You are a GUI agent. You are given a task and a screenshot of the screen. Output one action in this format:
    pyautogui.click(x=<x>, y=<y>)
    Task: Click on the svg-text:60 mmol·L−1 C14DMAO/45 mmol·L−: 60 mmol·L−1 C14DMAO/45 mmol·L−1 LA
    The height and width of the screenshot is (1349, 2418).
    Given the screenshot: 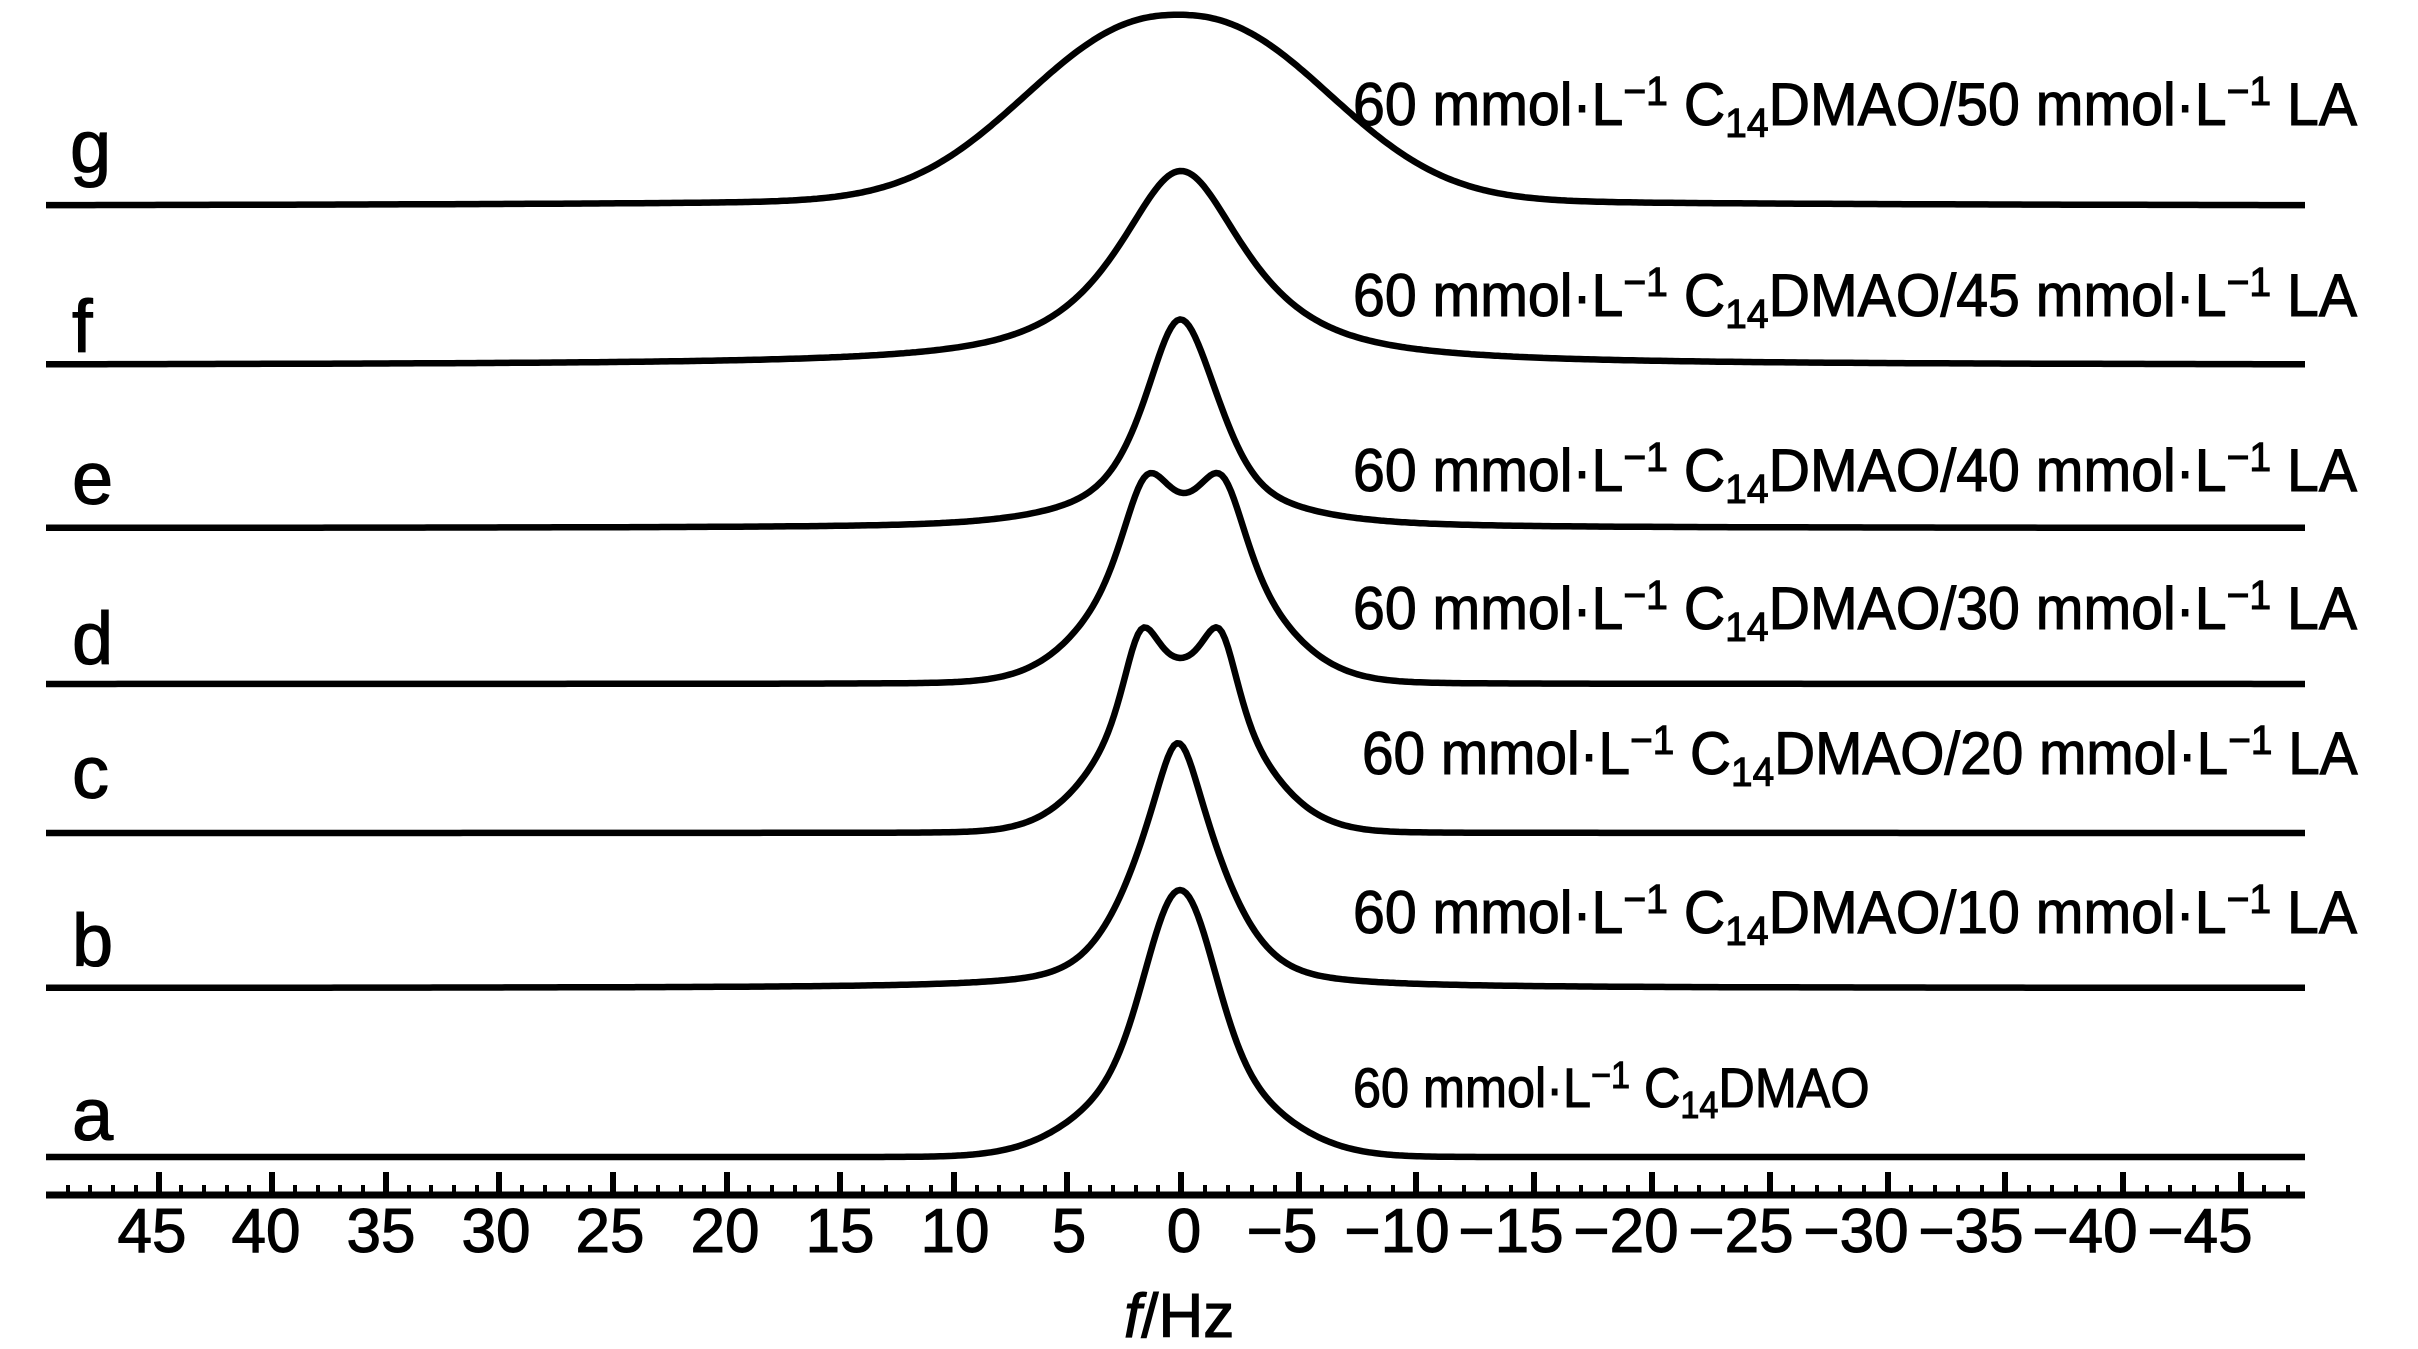 What is the action you would take?
    pyautogui.click(x=1855, y=298)
    